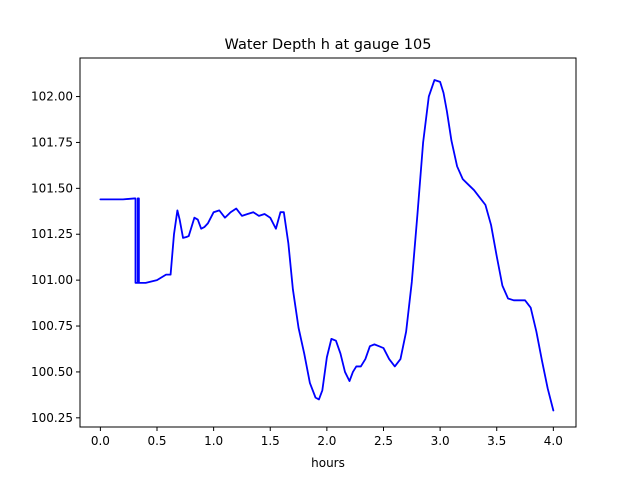 The height and width of the screenshot is (480, 640). Describe the element at coordinates (440, 441) in the screenshot. I see `x-tick-label: 3.0` at that location.